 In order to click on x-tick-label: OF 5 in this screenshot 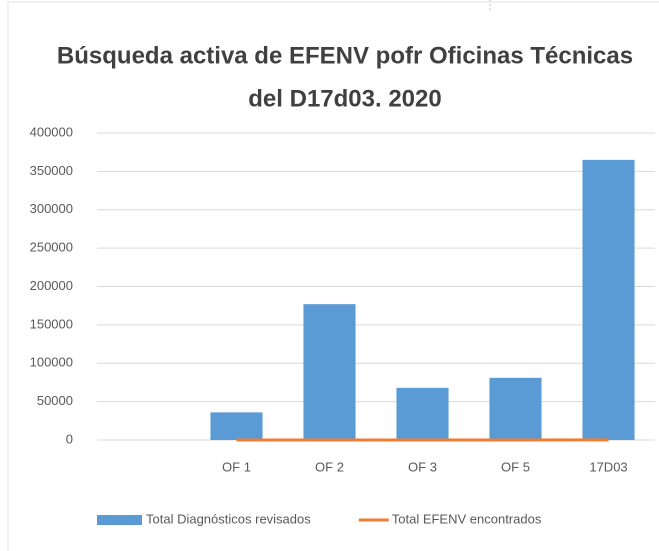, I will do `click(515, 466)`.